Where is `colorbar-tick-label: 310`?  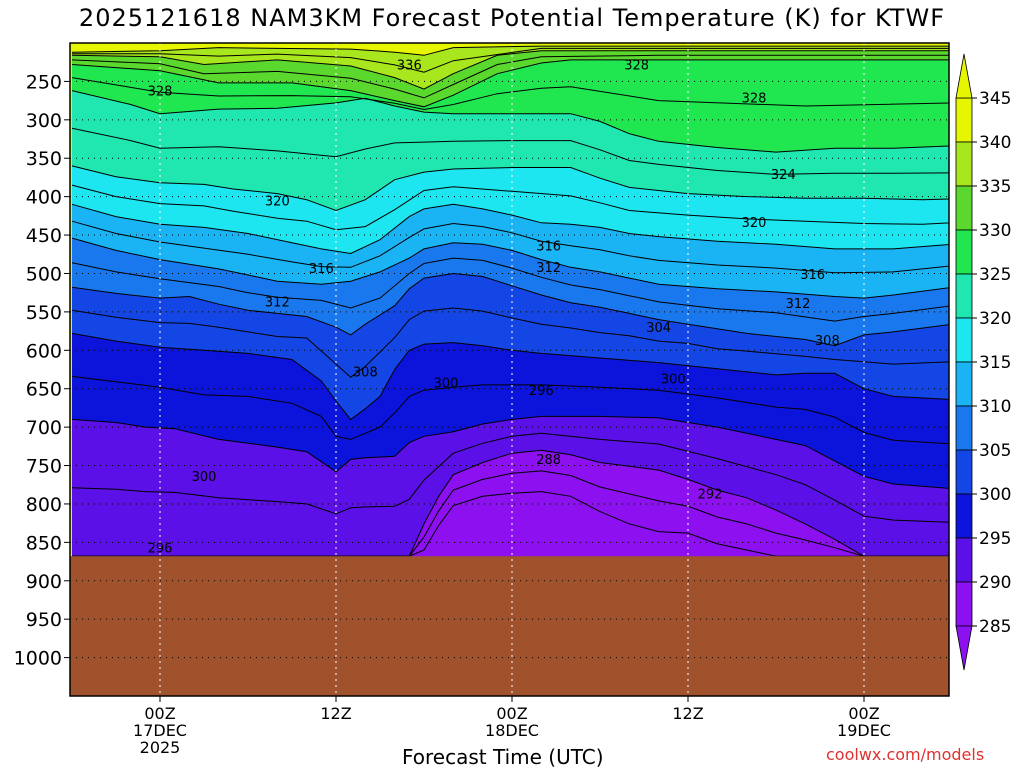 colorbar-tick-label: 310 is located at coordinates (995, 407).